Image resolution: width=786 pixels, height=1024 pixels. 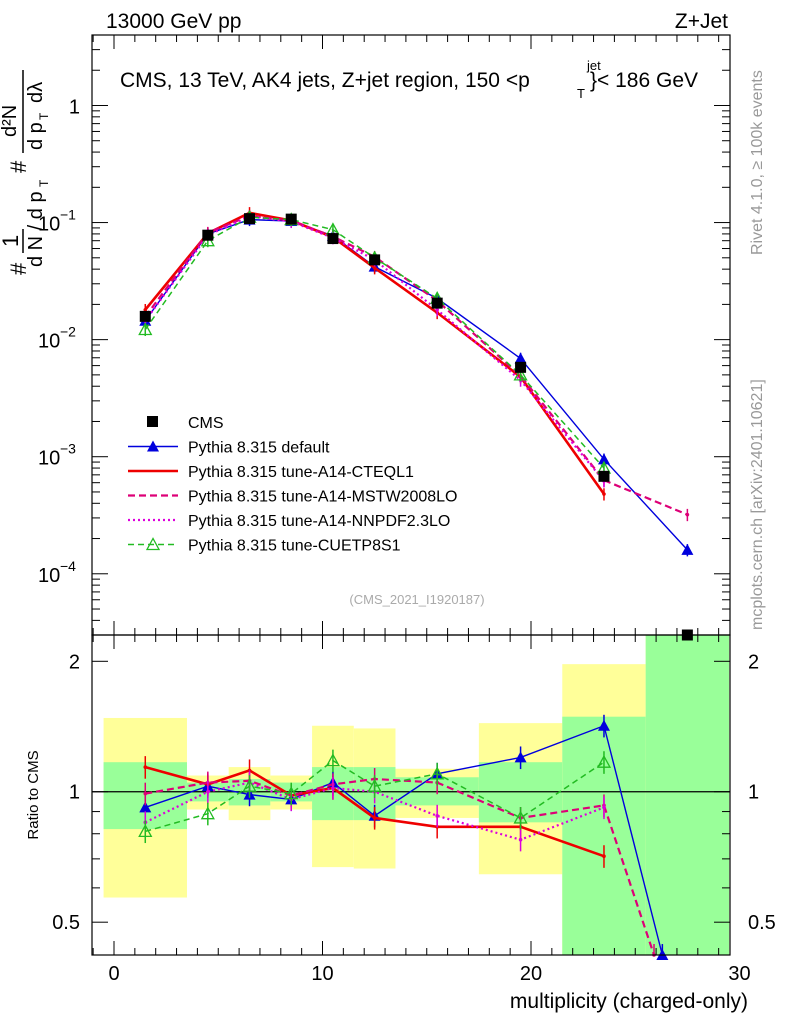 What do you see at coordinates (68, 566) in the screenshot?
I see `main-y-tick-exponent: −4` at bounding box center [68, 566].